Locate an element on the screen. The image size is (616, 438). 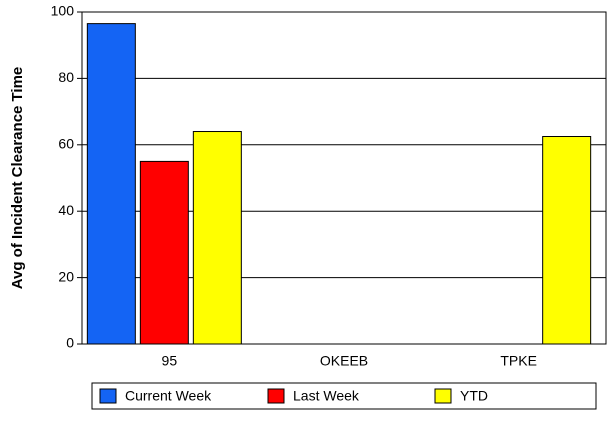
y-tick-label: 20 is located at coordinates (66, 276).